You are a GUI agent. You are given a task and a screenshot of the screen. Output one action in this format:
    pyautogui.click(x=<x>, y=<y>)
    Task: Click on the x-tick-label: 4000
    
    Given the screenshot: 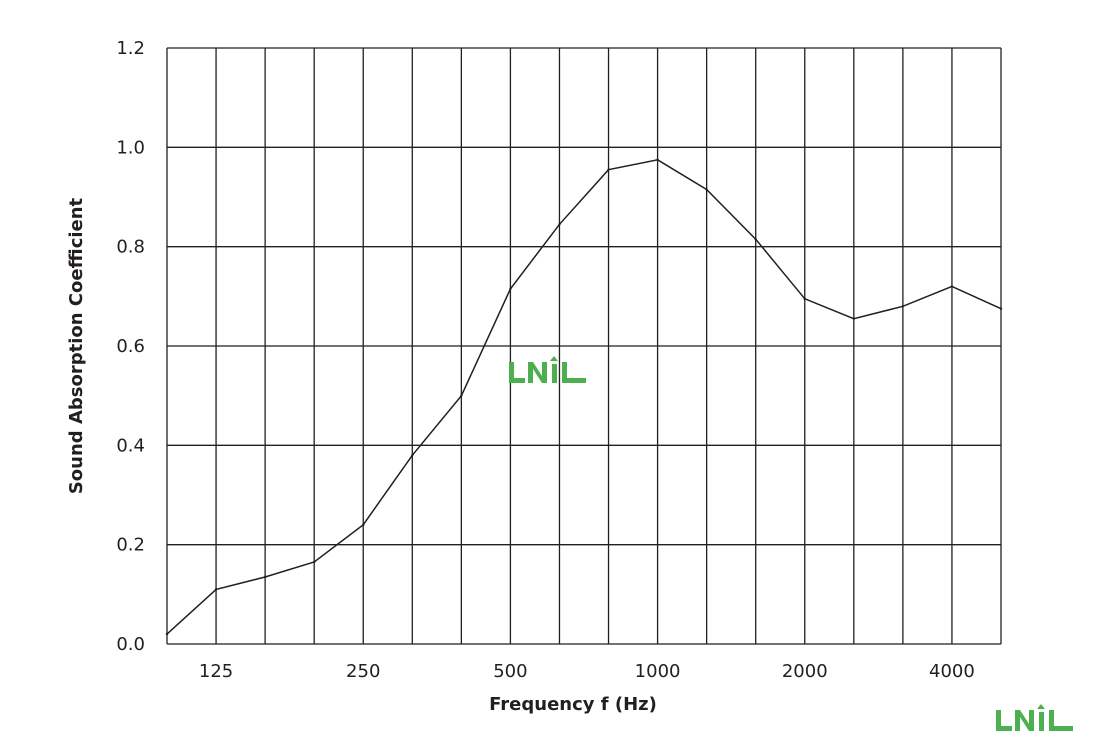 What is the action you would take?
    pyautogui.click(x=952, y=671)
    